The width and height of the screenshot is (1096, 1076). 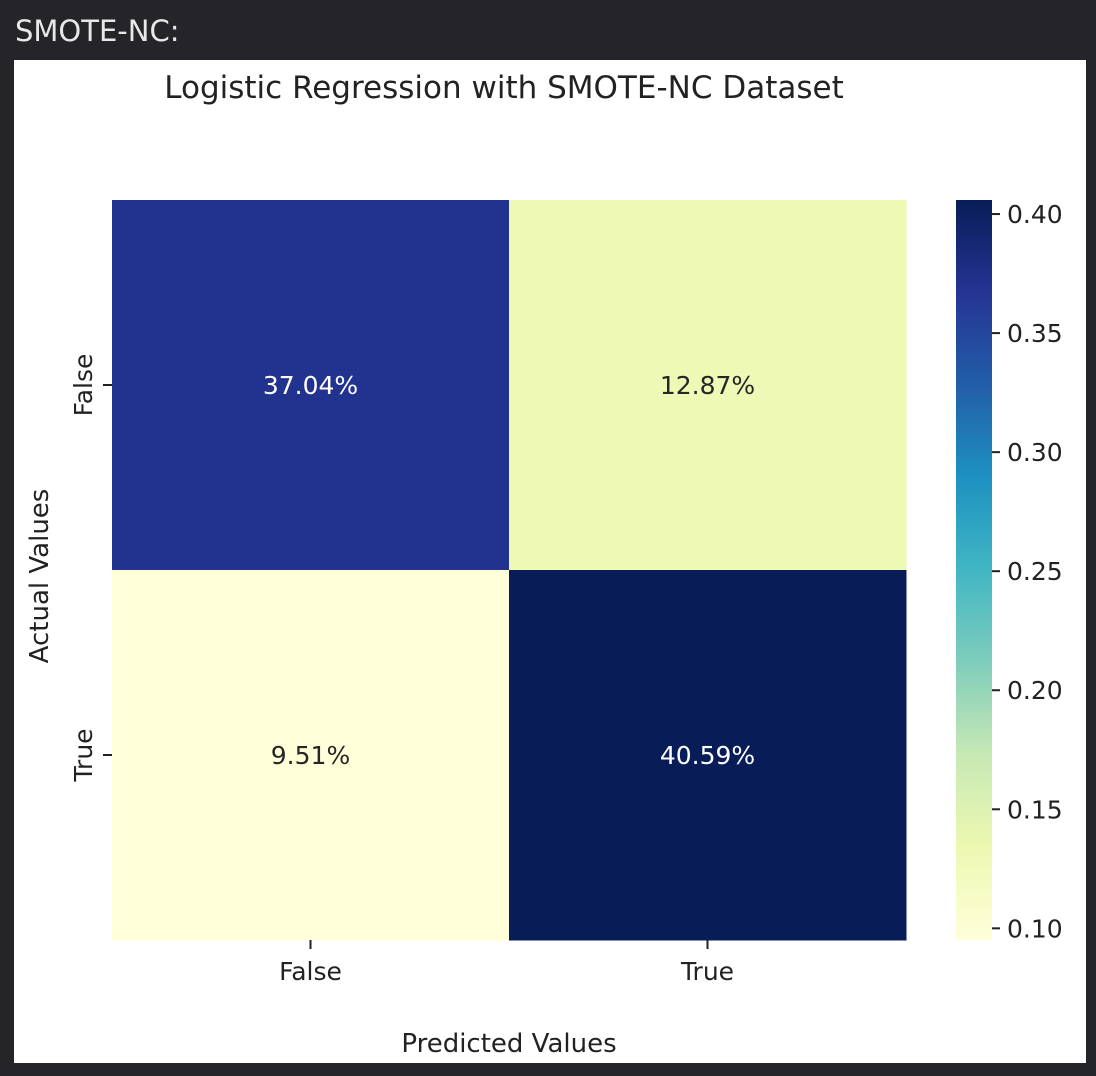 I want to click on heatmap-cell-true-true, so click(x=708, y=755).